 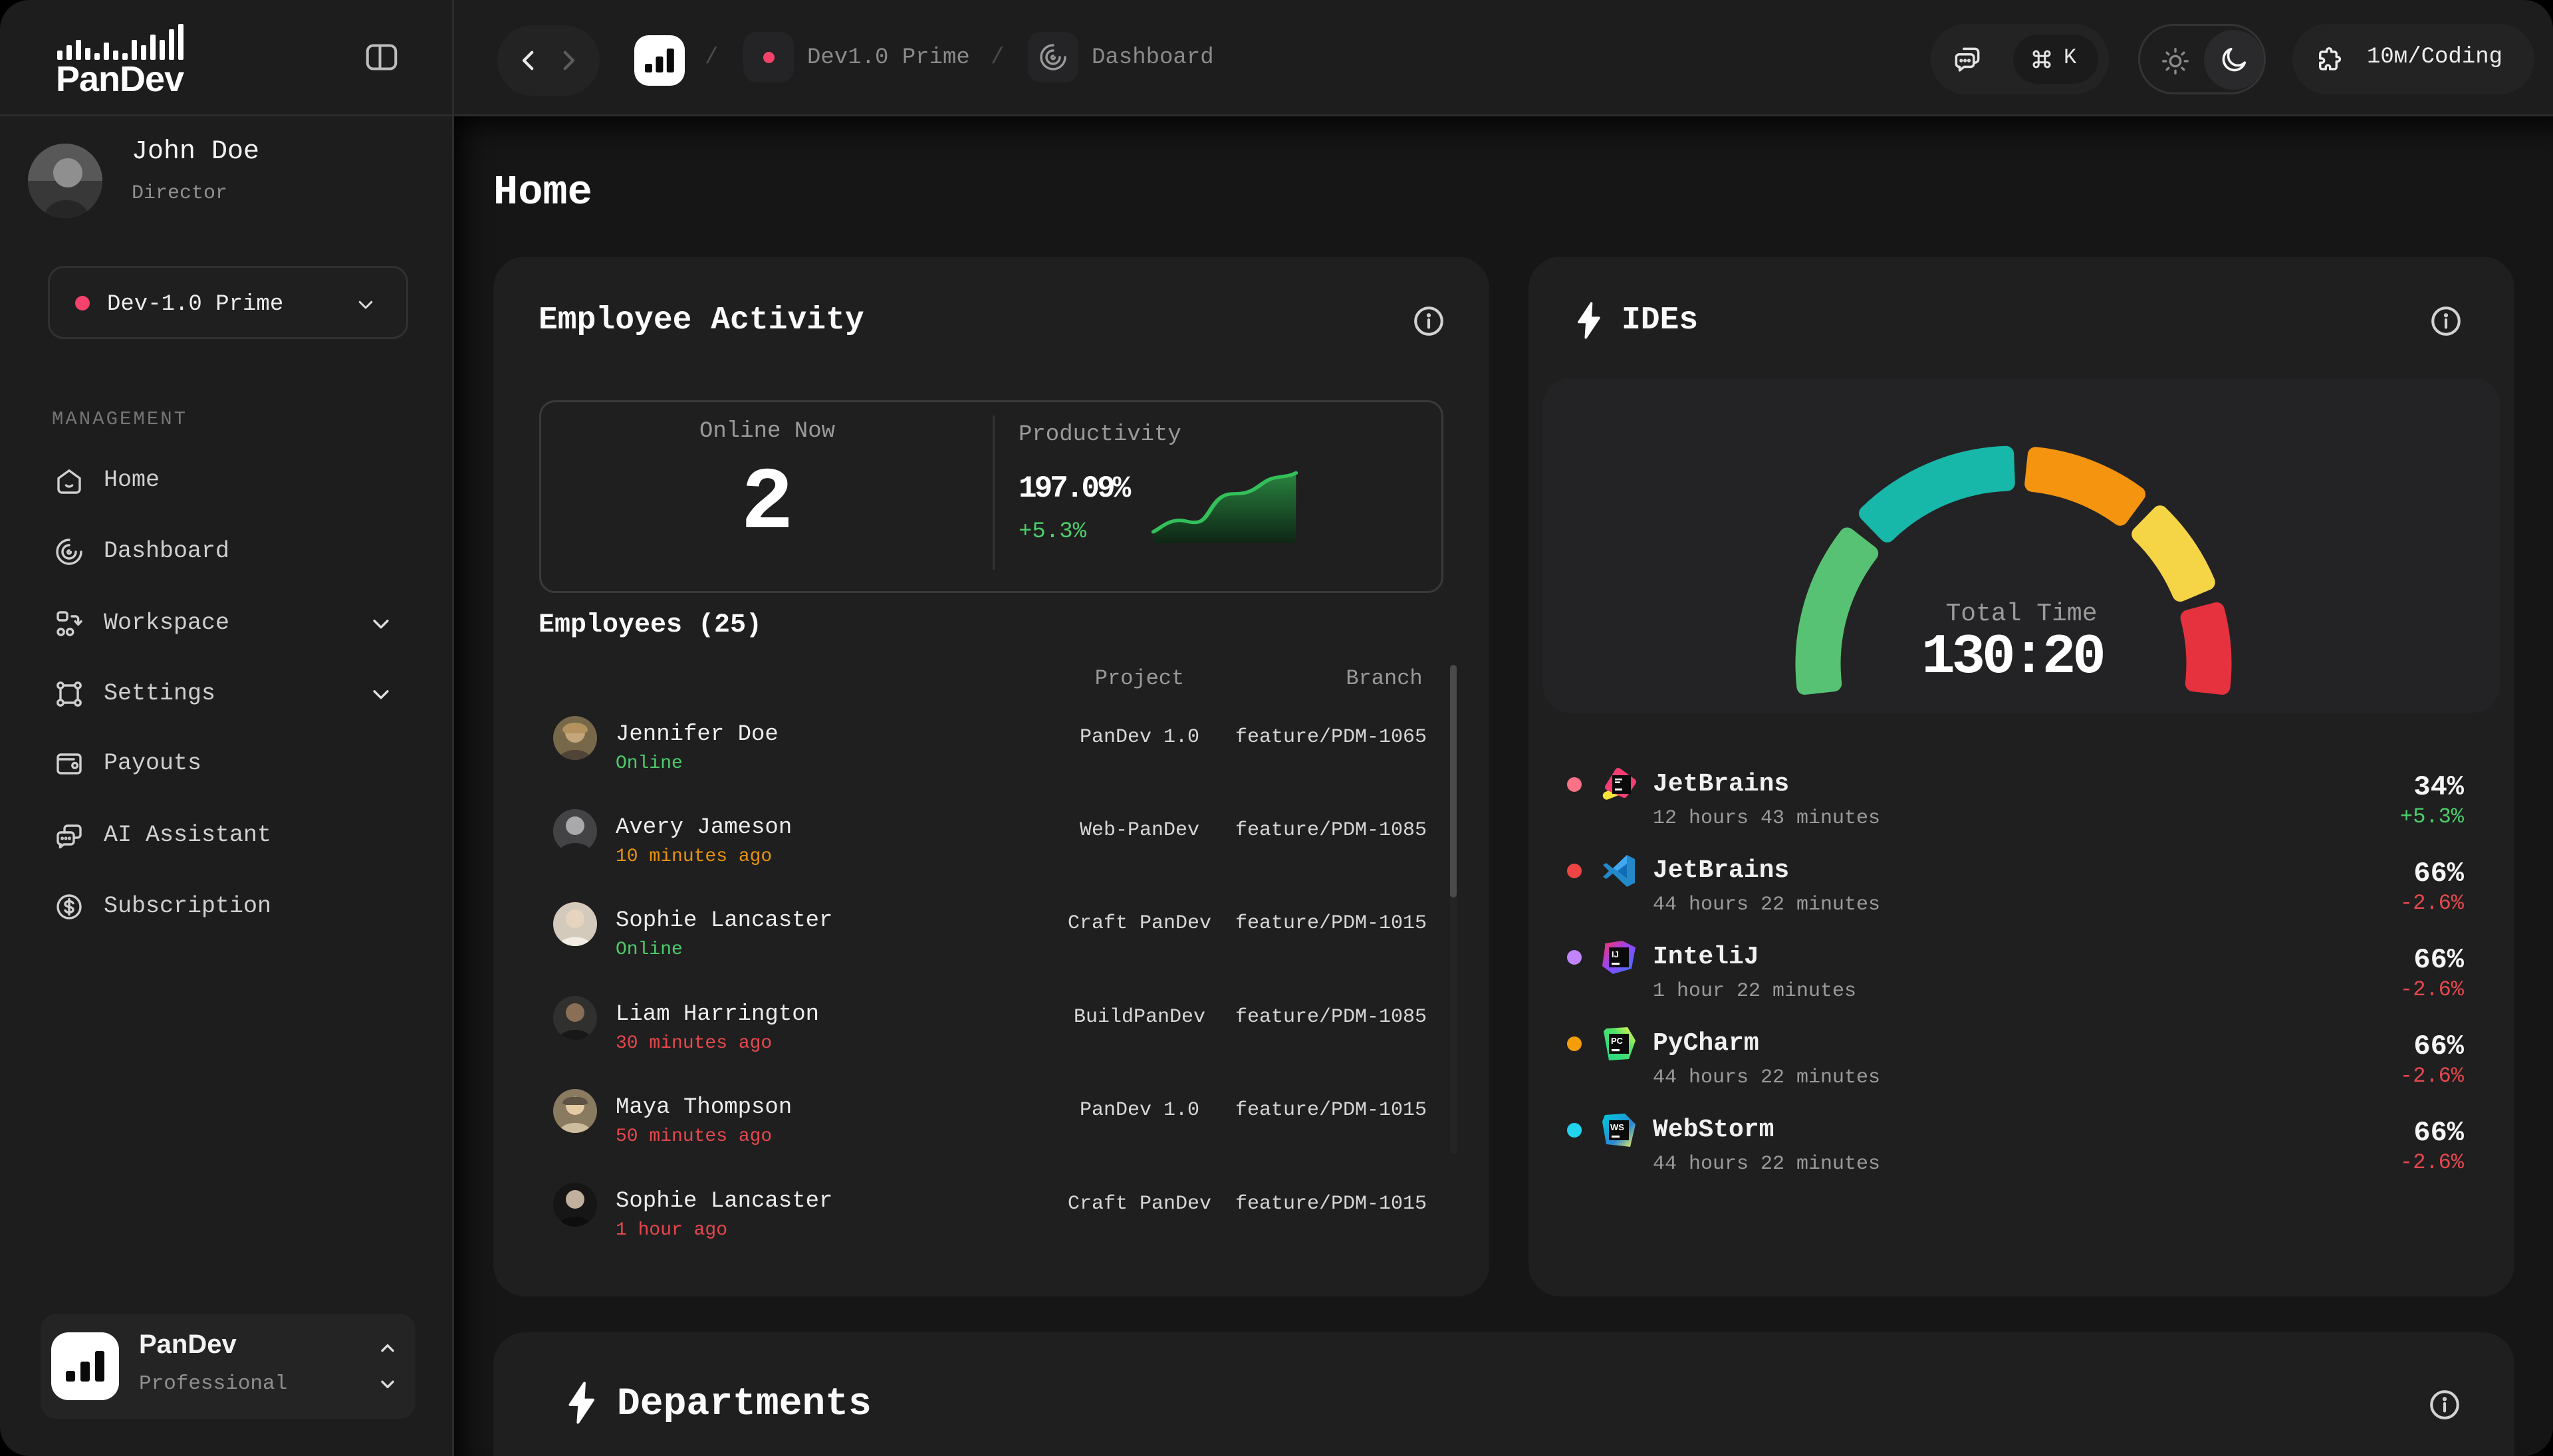 What do you see at coordinates (1617, 1127) in the screenshot?
I see `svg-text: WS` at bounding box center [1617, 1127].